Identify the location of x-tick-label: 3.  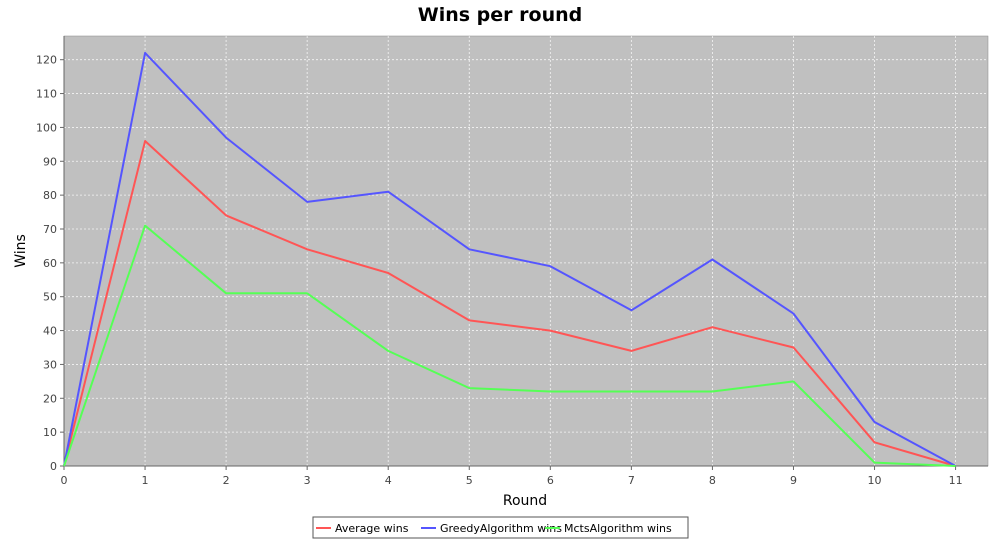
(307, 480).